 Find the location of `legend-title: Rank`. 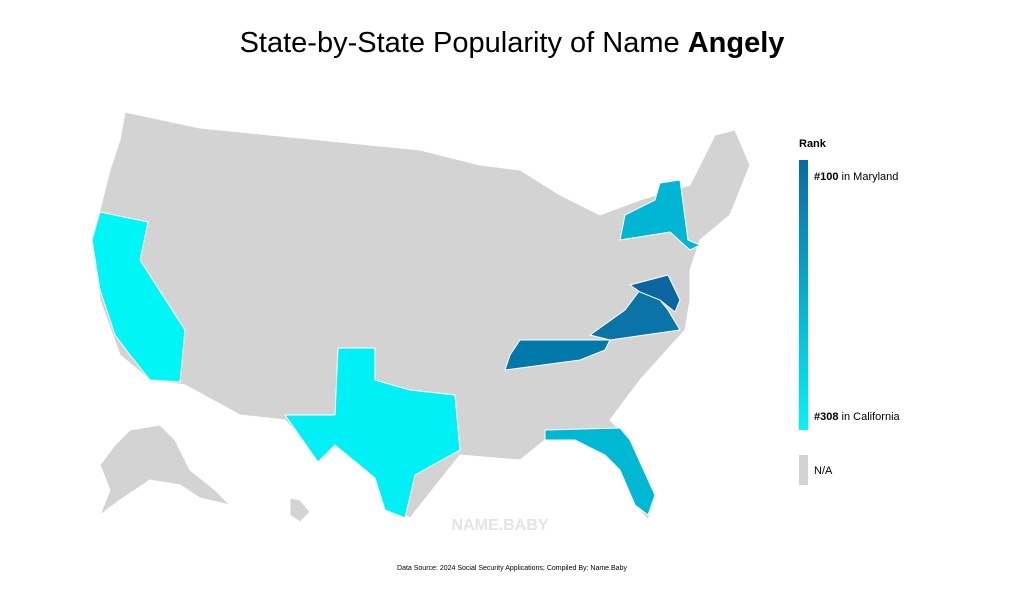

legend-title: Rank is located at coordinates (813, 144).